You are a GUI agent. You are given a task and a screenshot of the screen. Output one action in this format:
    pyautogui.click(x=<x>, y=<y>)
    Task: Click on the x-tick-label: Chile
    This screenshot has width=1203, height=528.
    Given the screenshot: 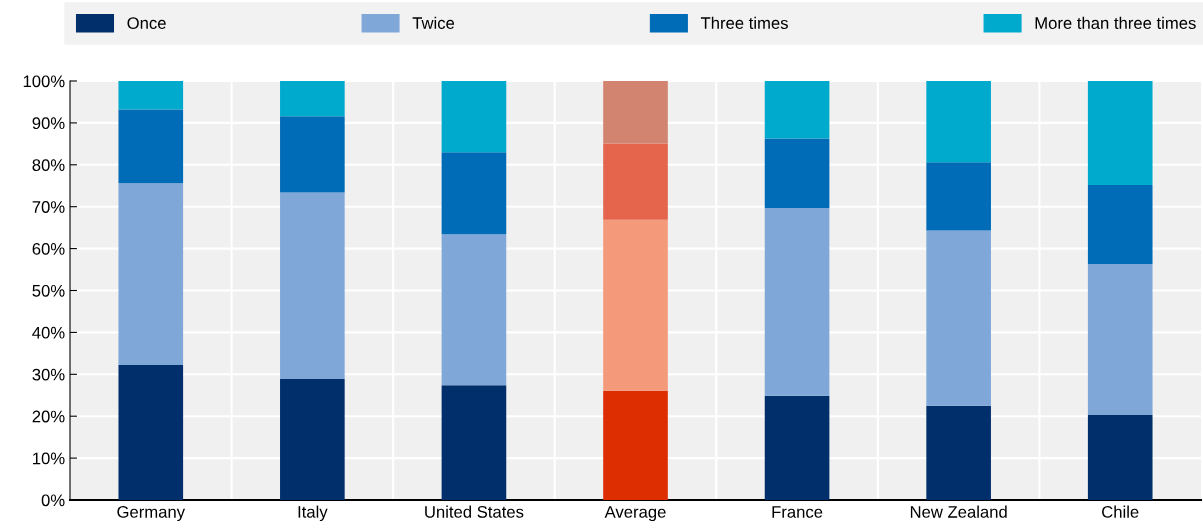 What is the action you would take?
    pyautogui.click(x=1120, y=511)
    